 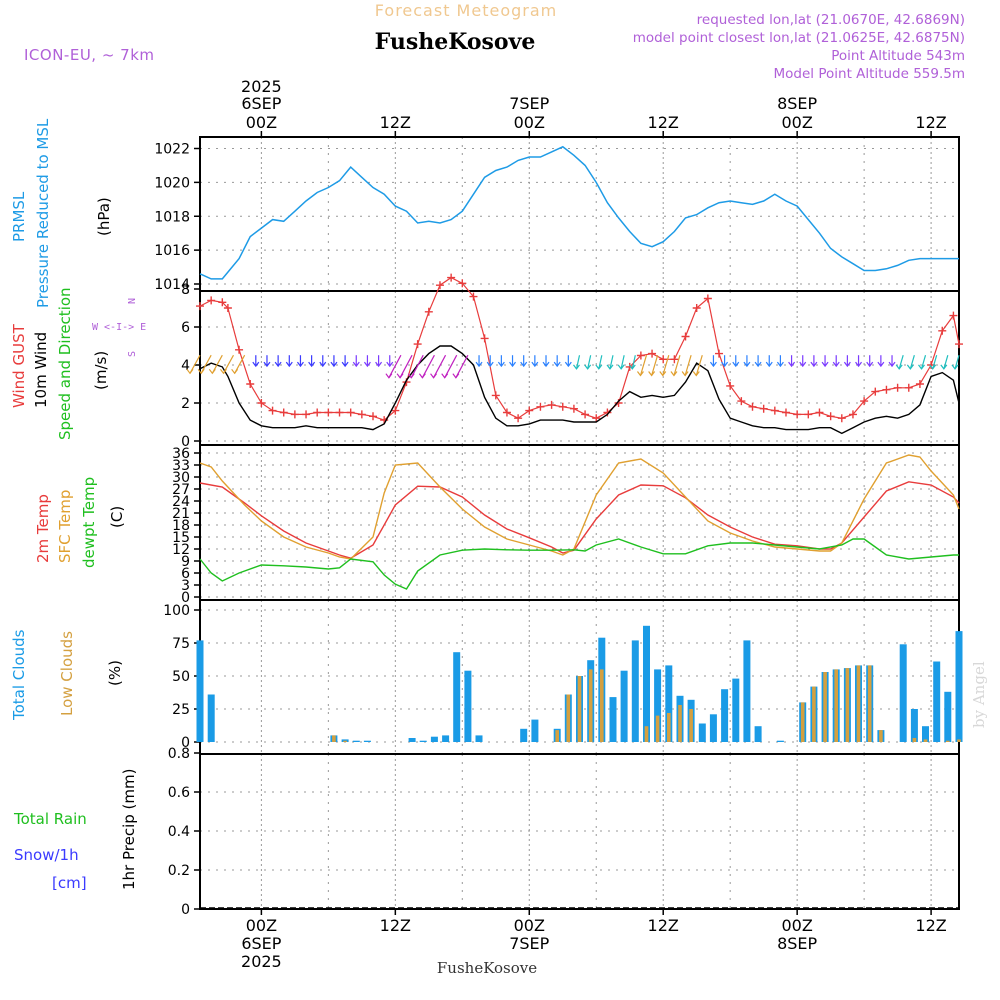 I want to click on y-tick-label: 75, so click(x=181, y=644).